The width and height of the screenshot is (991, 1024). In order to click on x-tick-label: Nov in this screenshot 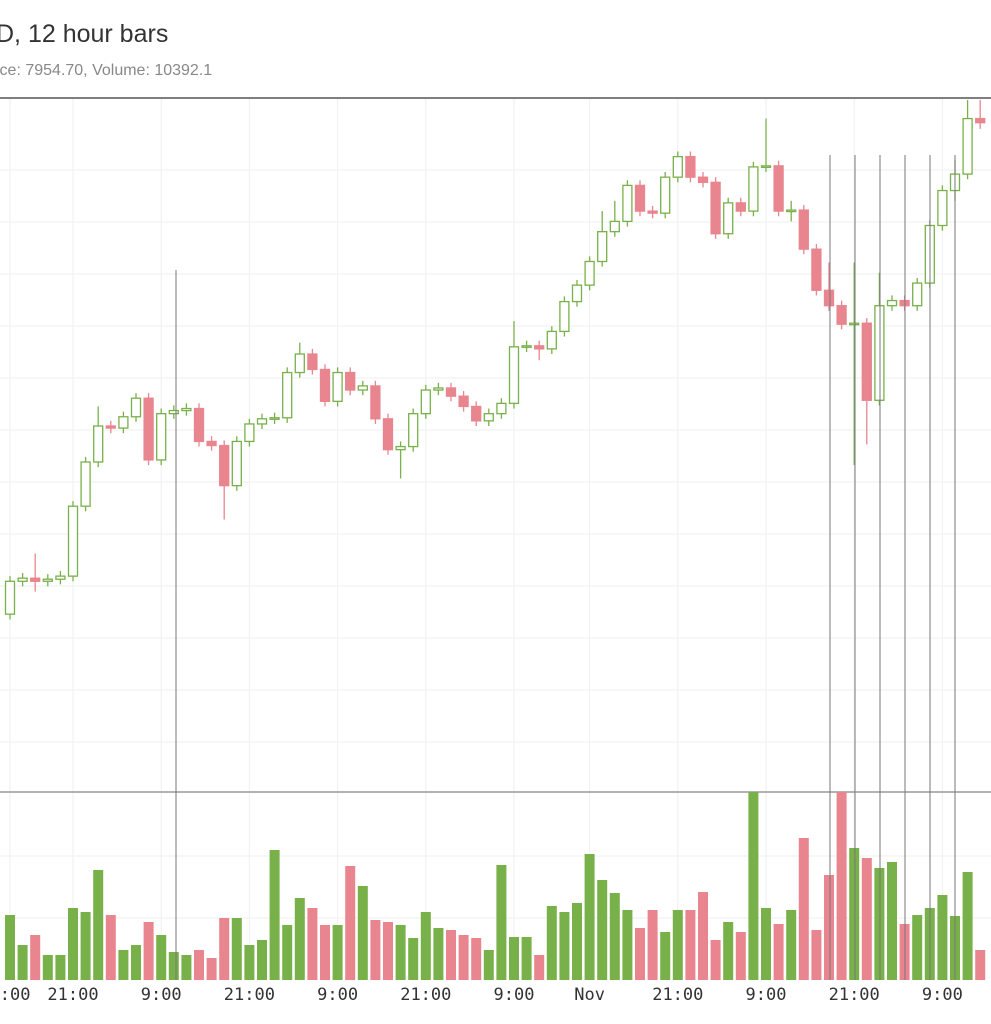, I will do `click(589, 995)`.